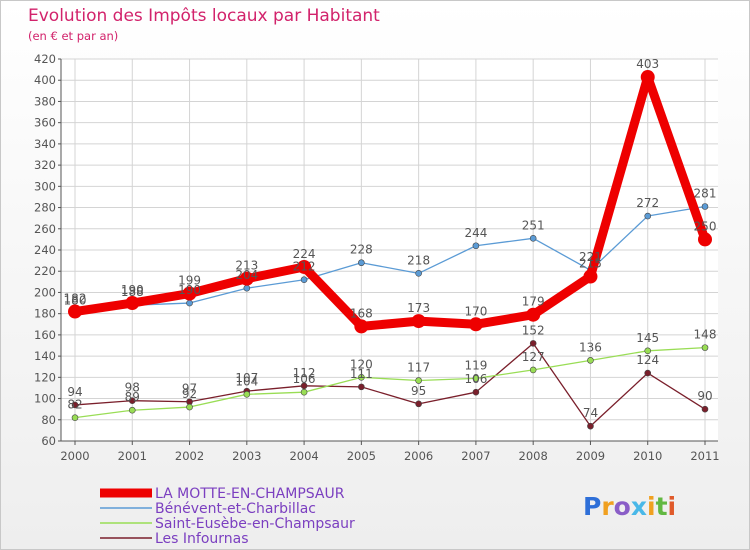  What do you see at coordinates (303, 456) in the screenshot?
I see `x-tick-label: 2004` at bounding box center [303, 456].